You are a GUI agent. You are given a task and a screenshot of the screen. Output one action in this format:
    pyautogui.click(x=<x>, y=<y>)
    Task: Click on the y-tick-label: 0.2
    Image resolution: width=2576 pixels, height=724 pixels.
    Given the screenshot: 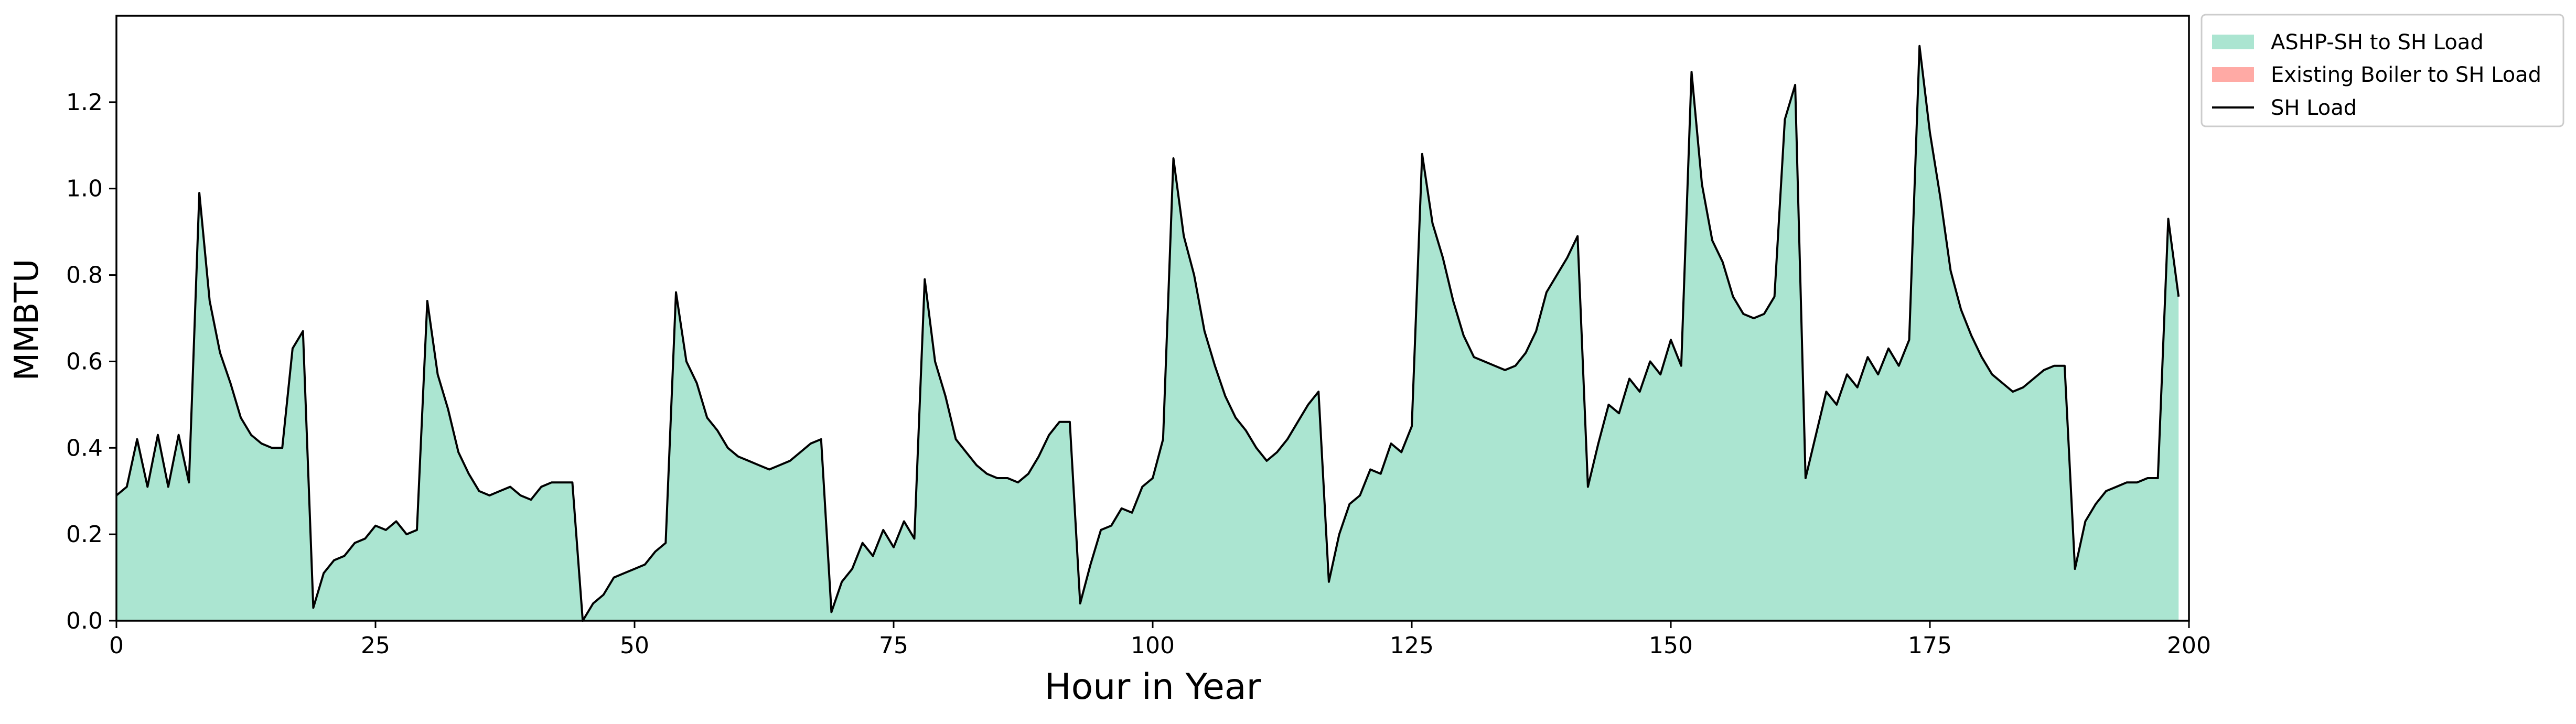 What is the action you would take?
    pyautogui.click(x=84, y=534)
    